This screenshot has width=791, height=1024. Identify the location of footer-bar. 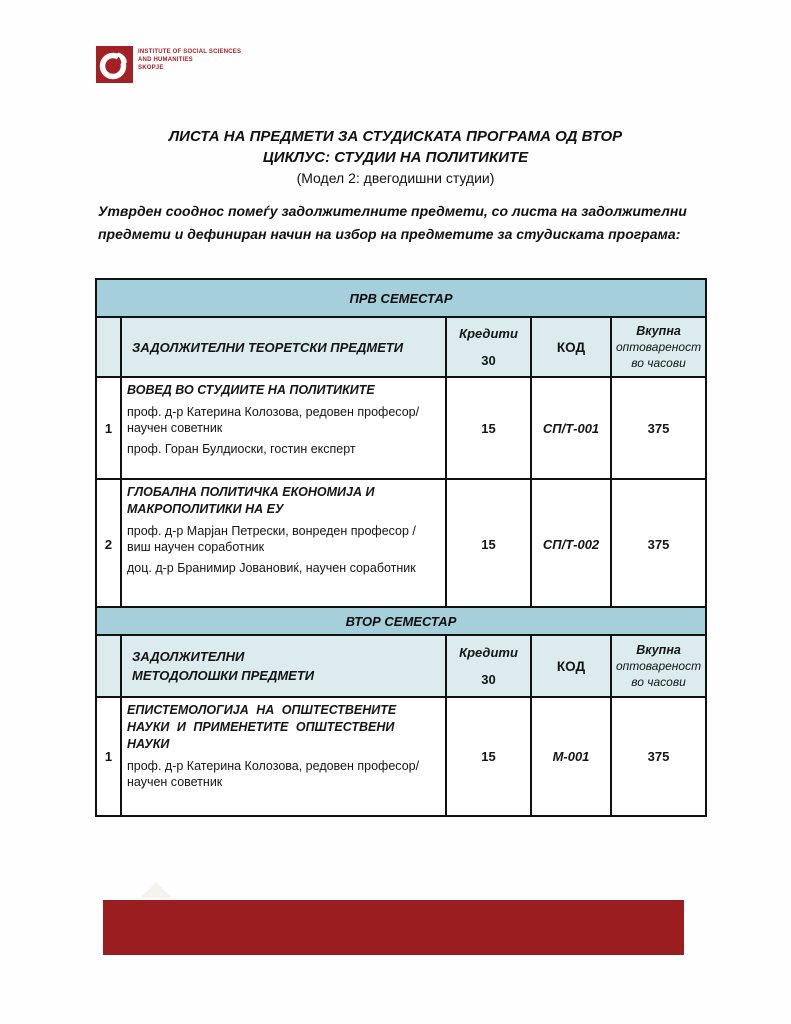
(393, 927).